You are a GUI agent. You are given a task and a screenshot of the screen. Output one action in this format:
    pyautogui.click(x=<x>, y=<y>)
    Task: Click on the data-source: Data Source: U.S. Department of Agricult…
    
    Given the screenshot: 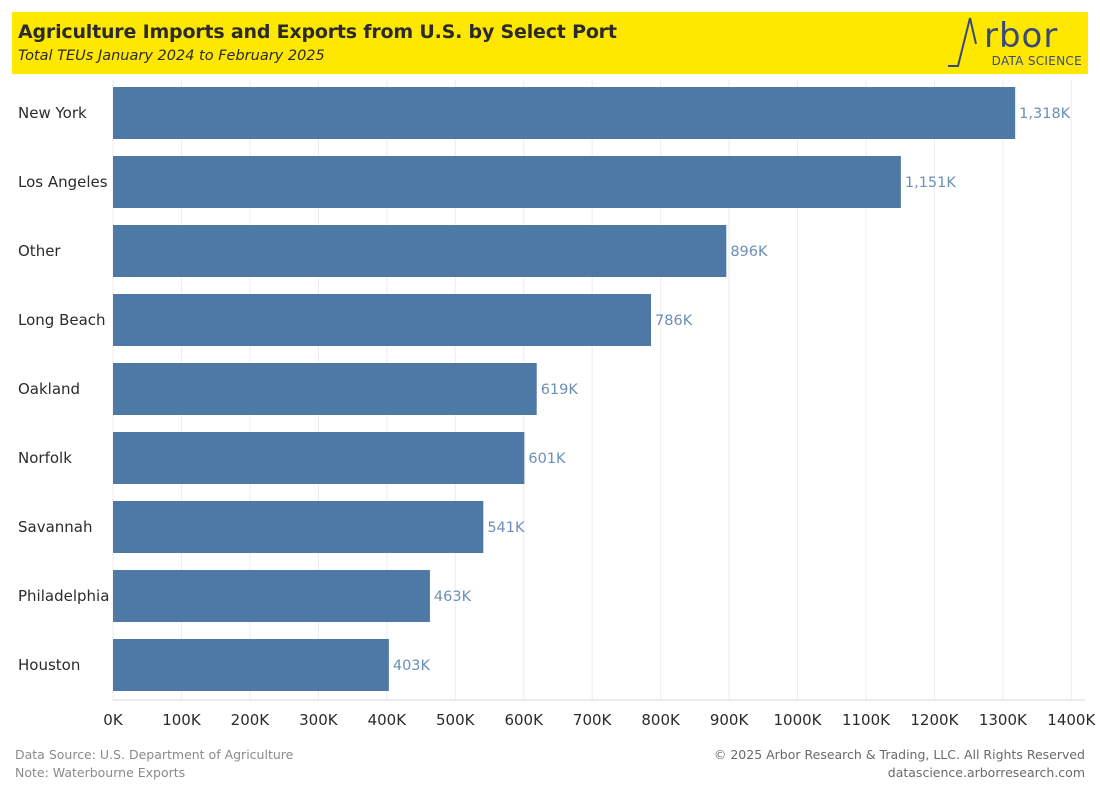 What is the action you would take?
    pyautogui.click(x=154, y=754)
    